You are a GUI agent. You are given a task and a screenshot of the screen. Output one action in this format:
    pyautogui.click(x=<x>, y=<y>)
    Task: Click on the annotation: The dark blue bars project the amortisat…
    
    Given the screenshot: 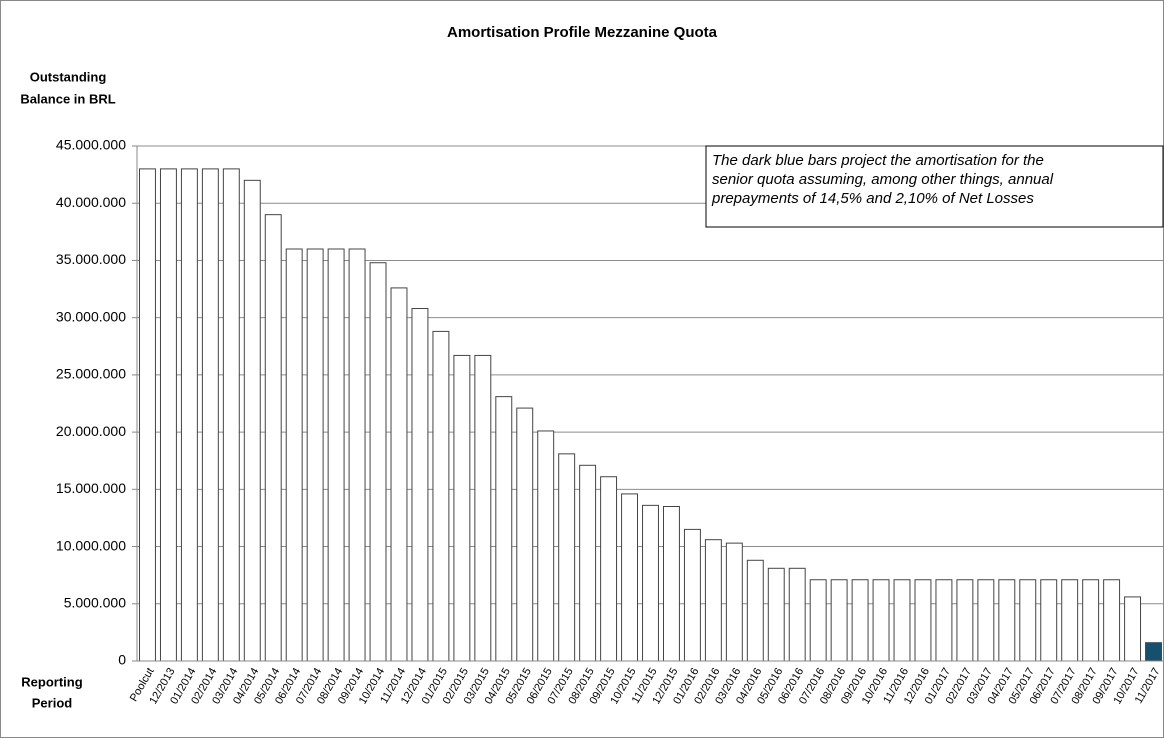 What is the action you would take?
    pyautogui.click(x=878, y=160)
    